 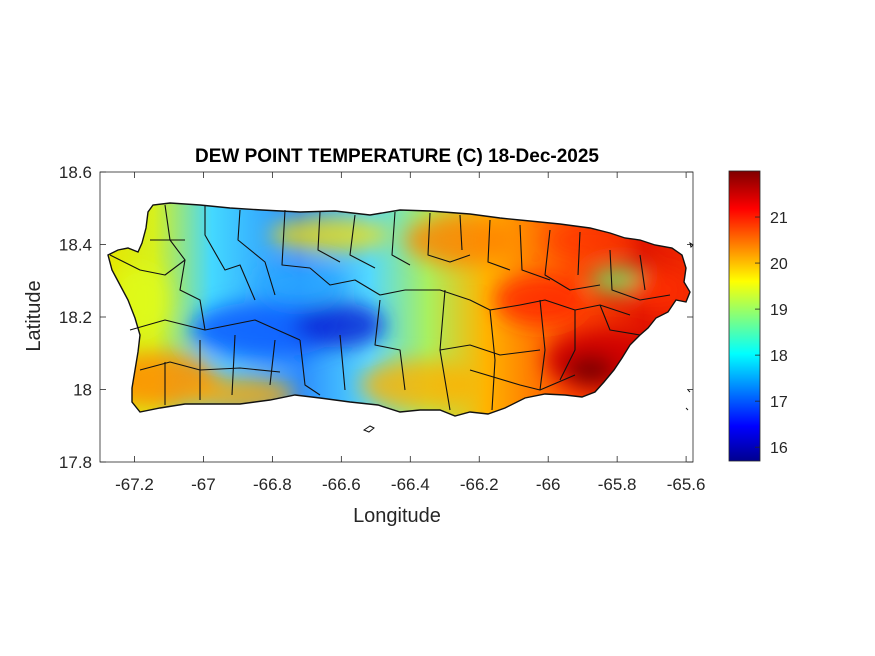 What do you see at coordinates (82, 390) in the screenshot?
I see `y-tick-label: 18` at bounding box center [82, 390].